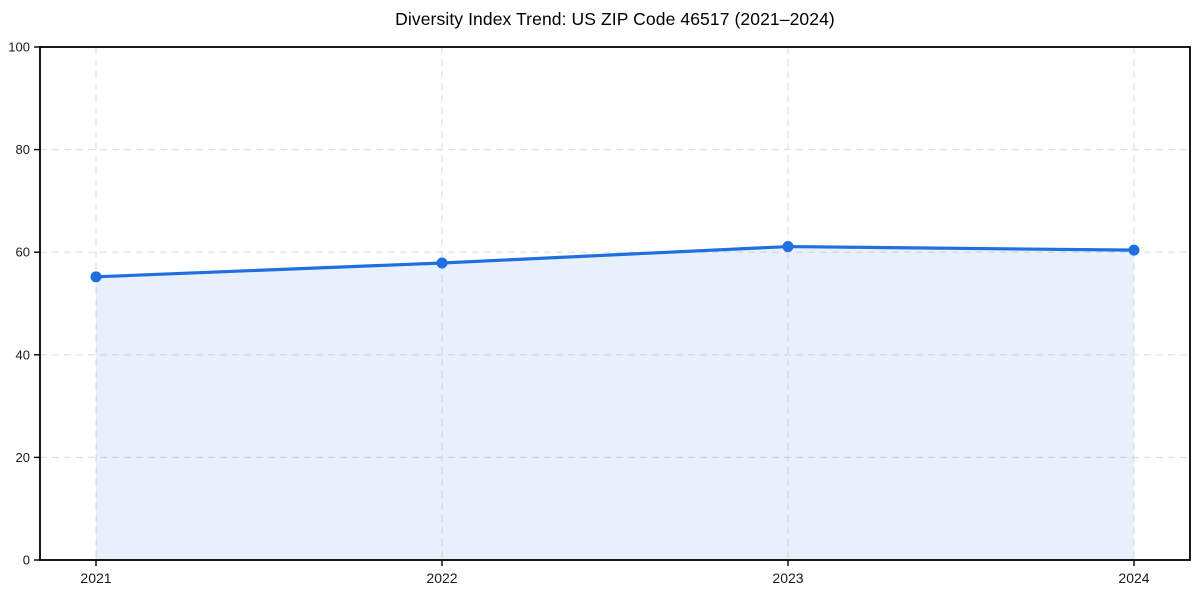 The image size is (1200, 600). Describe the element at coordinates (442, 263) in the screenshot. I see `data-point-2022` at that location.